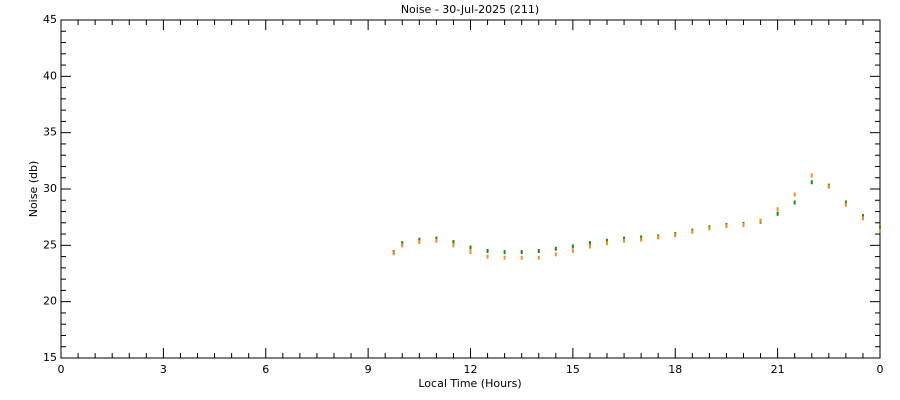  Describe the element at coordinates (33, 189) in the screenshot. I see `y-axis-label: Noise (db)` at that location.